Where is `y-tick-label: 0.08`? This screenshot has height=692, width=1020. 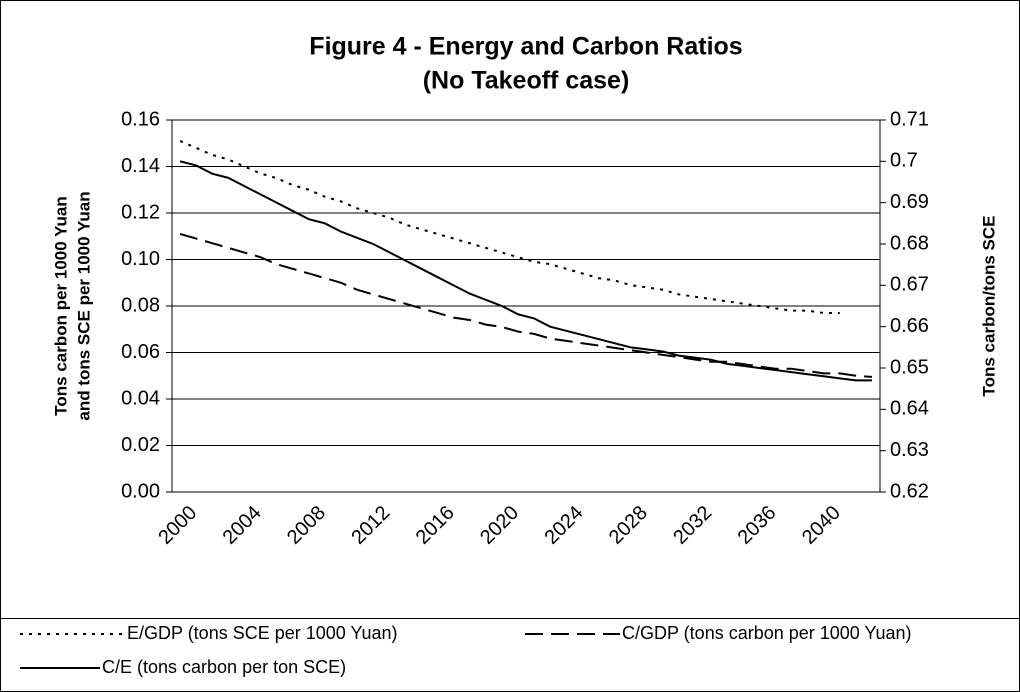 y-tick-label: 0.08 is located at coordinates (140, 305).